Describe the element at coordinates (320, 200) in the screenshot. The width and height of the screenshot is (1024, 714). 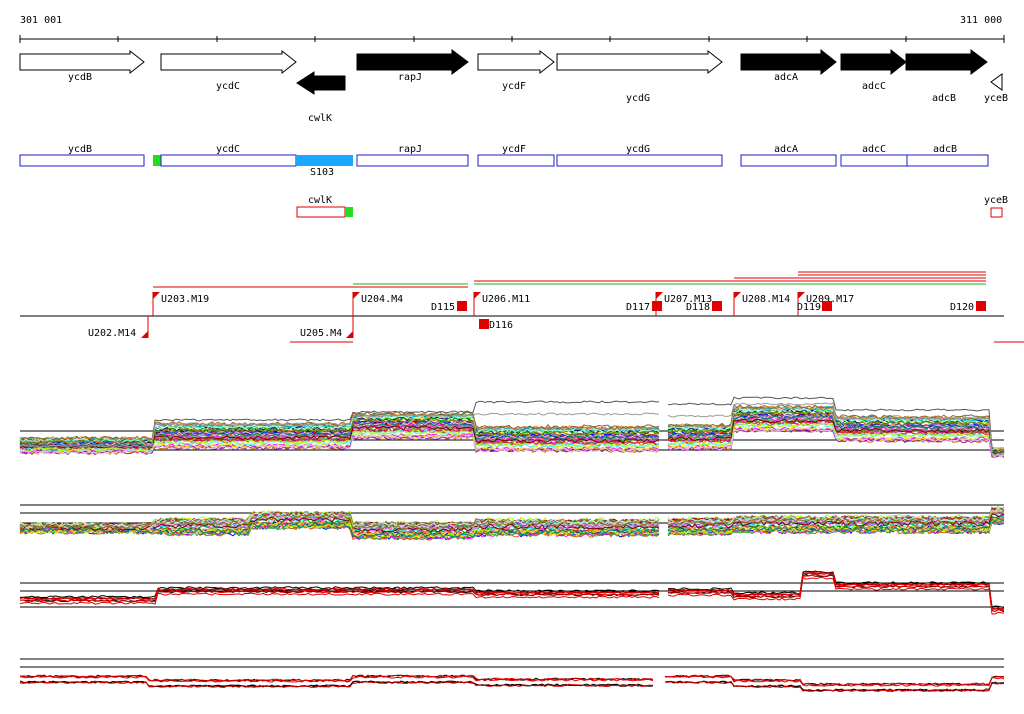
I see `feature2-label-cwlK: cwlK` at that location.